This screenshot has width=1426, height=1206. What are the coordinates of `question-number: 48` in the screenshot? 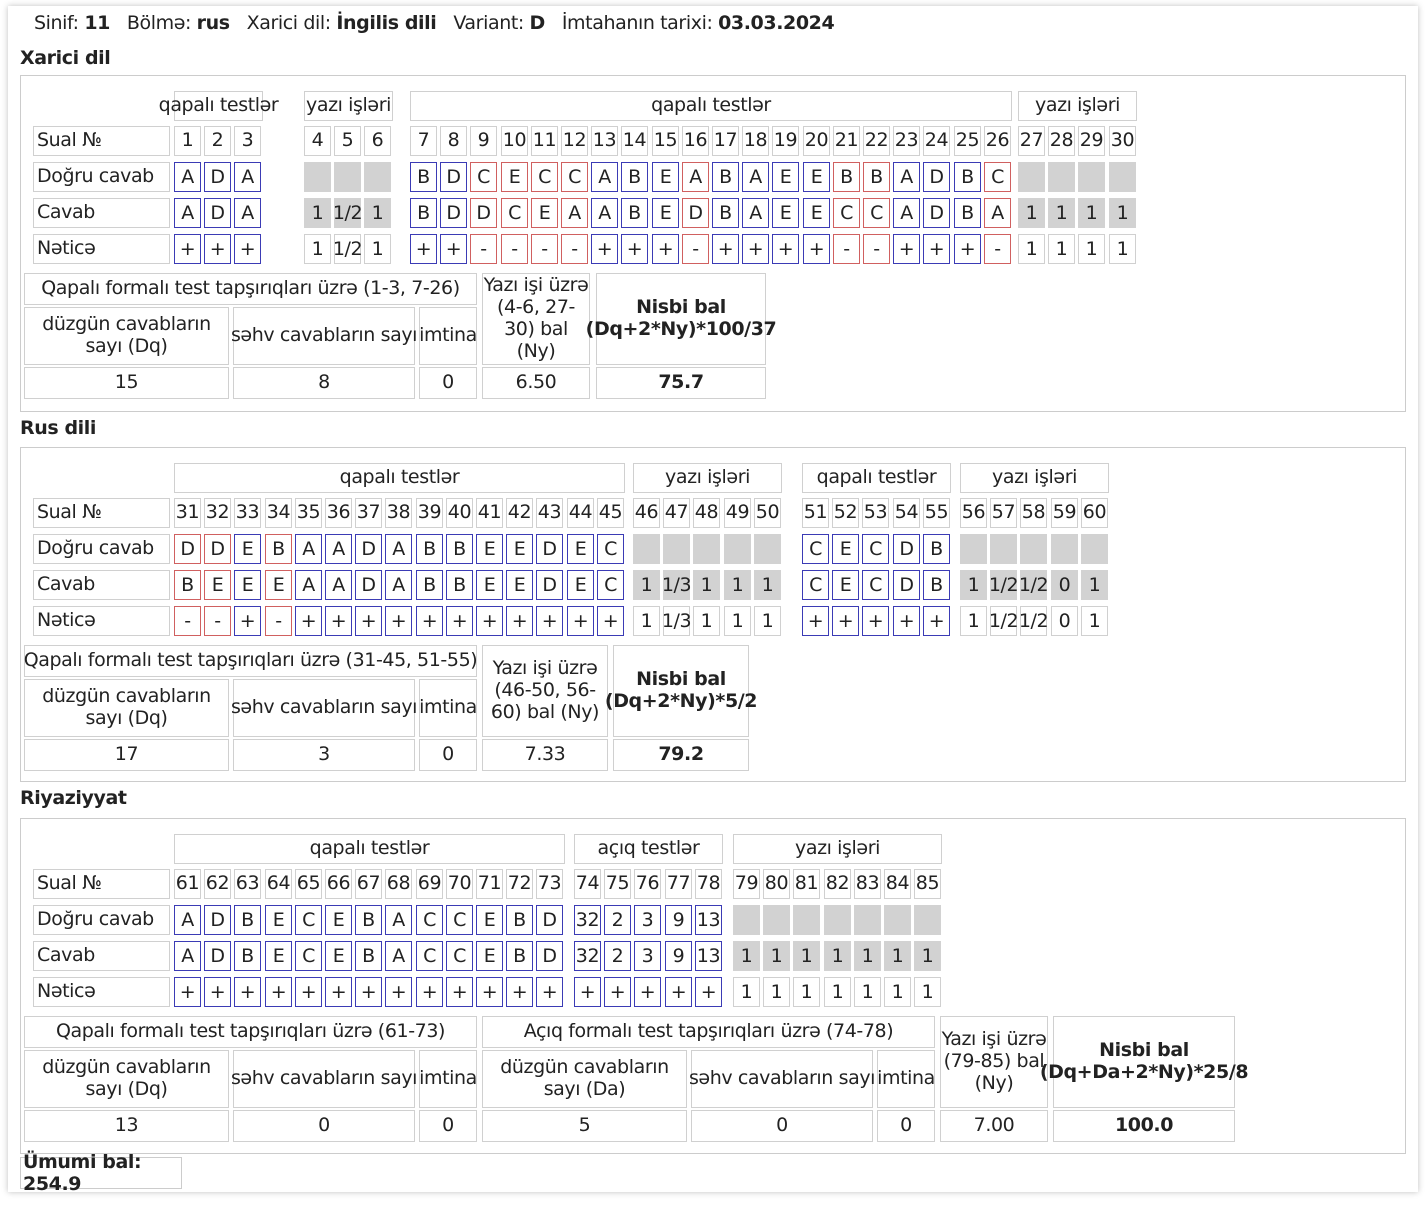 It's located at (706, 513).